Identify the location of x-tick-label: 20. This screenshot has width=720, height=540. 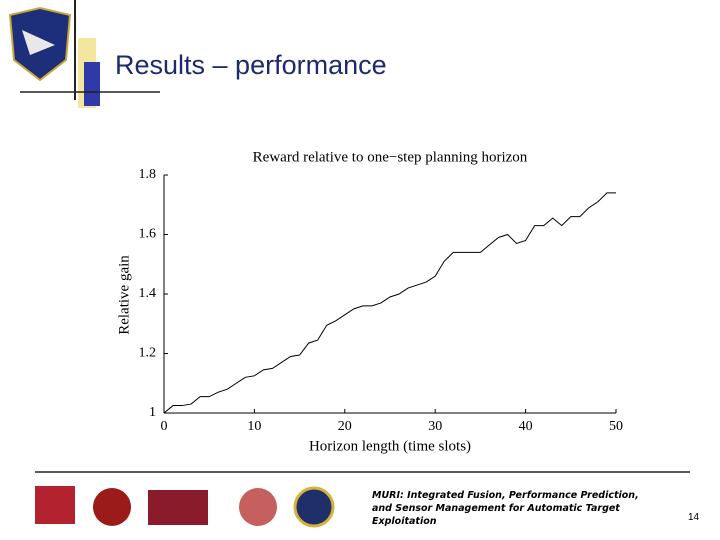
(345, 426).